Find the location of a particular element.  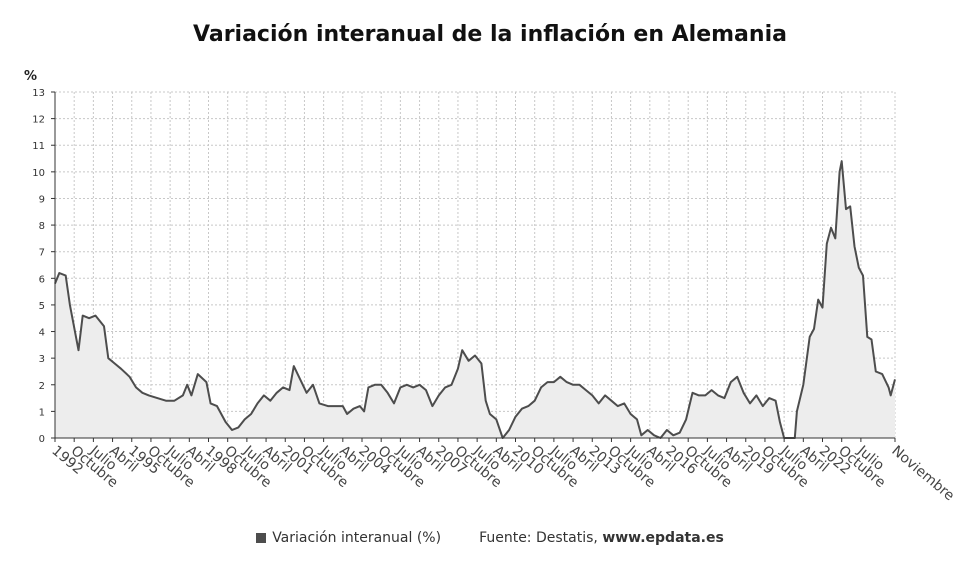

legend-label: Variación interanual (%) is located at coordinates (357, 538).